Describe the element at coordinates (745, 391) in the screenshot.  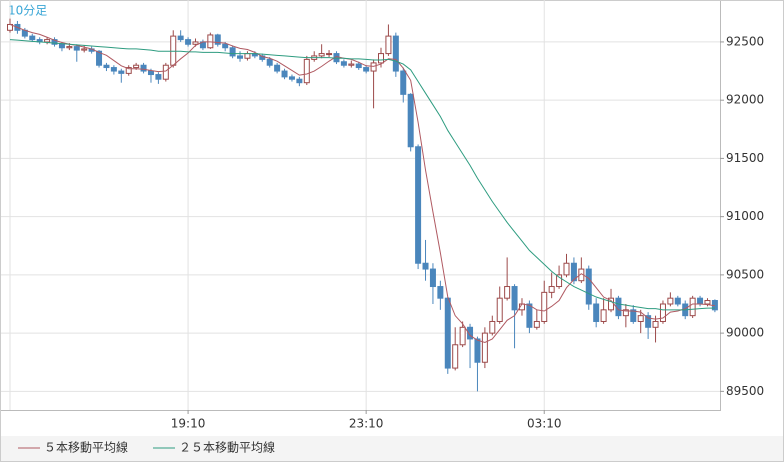
I see `y-tick-label: 89500` at that location.